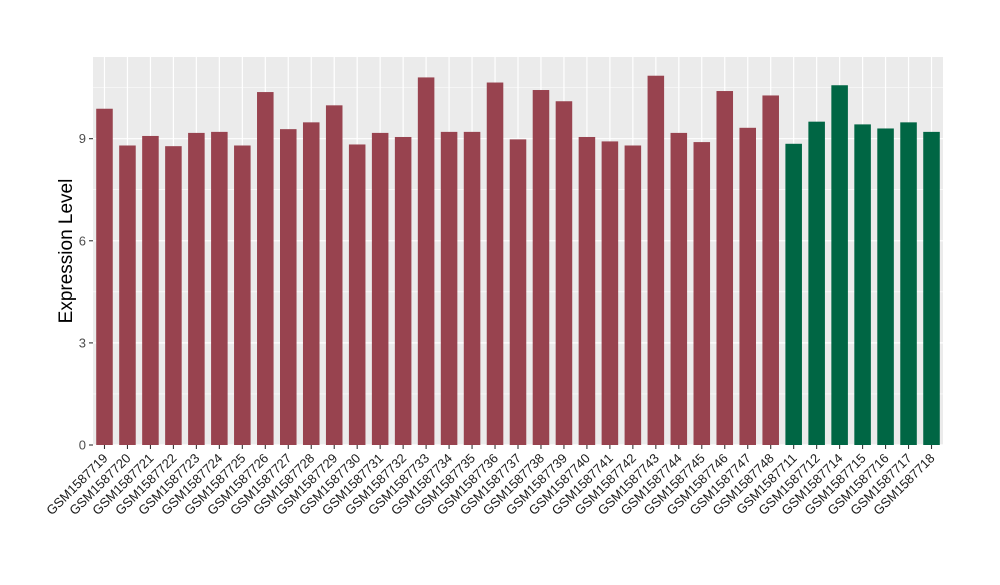 This screenshot has height=585, width=1000. What do you see at coordinates (86, 292) in the screenshot?
I see `y-axis: 0 3 6 9` at bounding box center [86, 292].